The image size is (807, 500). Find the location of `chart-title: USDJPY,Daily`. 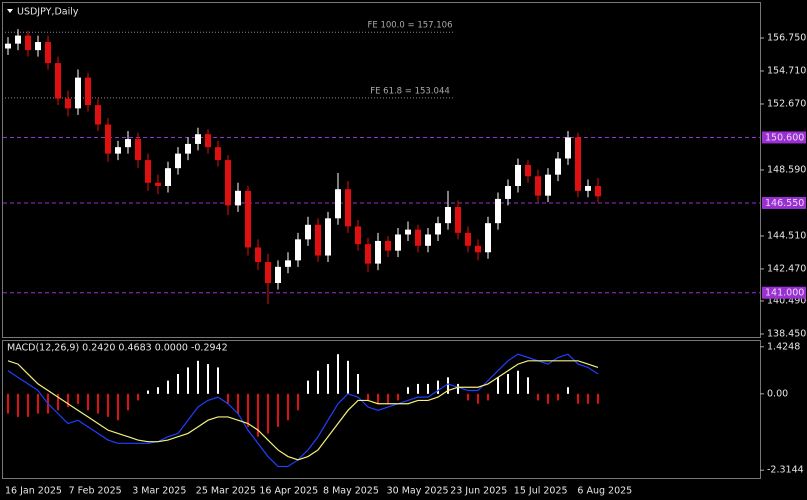

chart-title: USDJPY,Daily is located at coordinates (48, 12).